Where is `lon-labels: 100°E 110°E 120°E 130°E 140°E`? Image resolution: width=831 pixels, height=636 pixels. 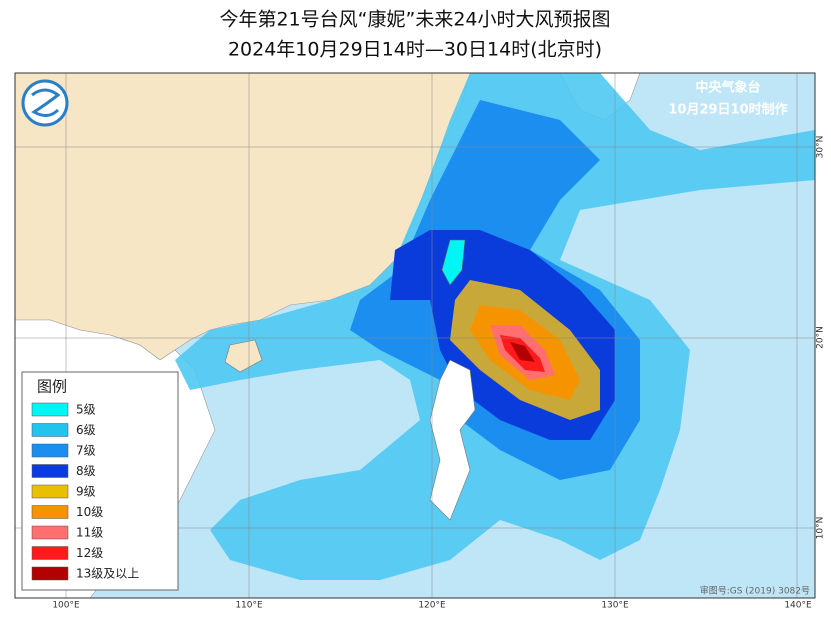
lon-labels: 100°E 110°E 120°E 130°E 140°E is located at coordinates (432, 606).